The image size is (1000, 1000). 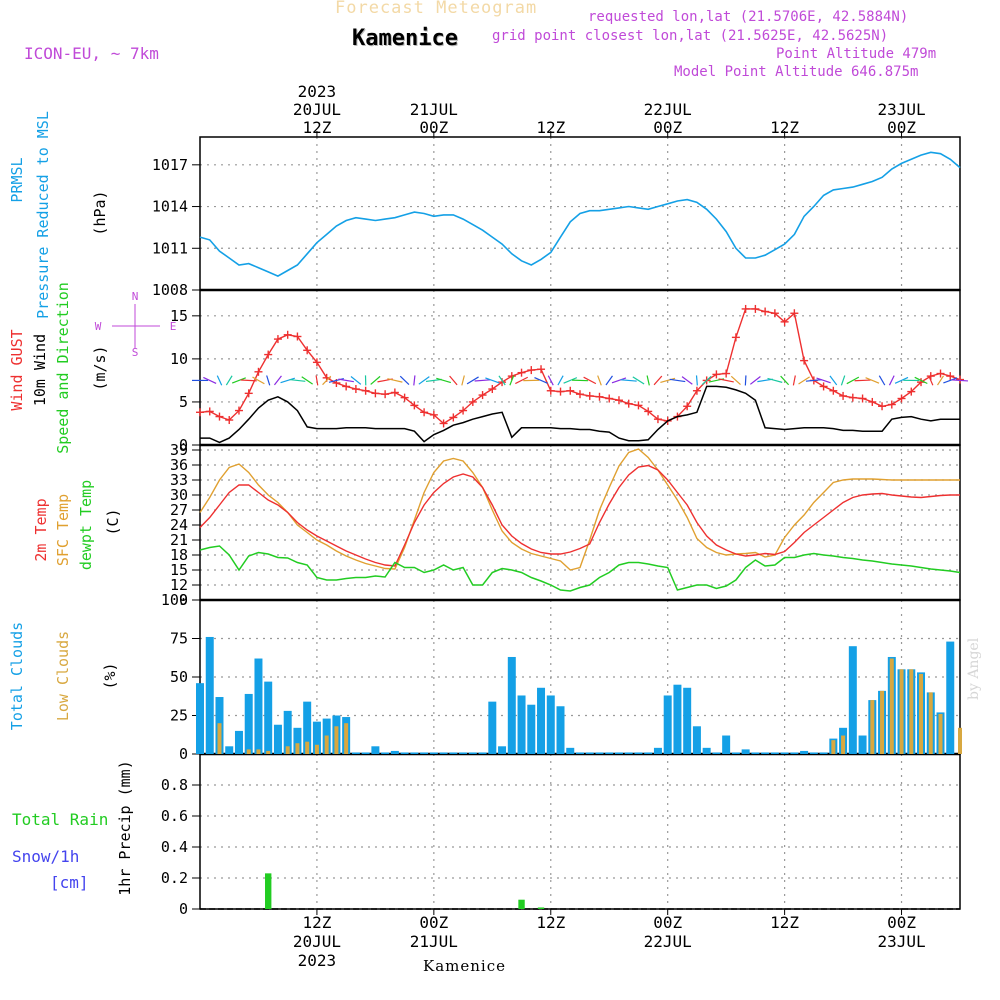 What do you see at coordinates (748, 17) in the screenshot?
I see `requested-location: requested lon,lat (21.5706E, 42.5884N)` at bounding box center [748, 17].